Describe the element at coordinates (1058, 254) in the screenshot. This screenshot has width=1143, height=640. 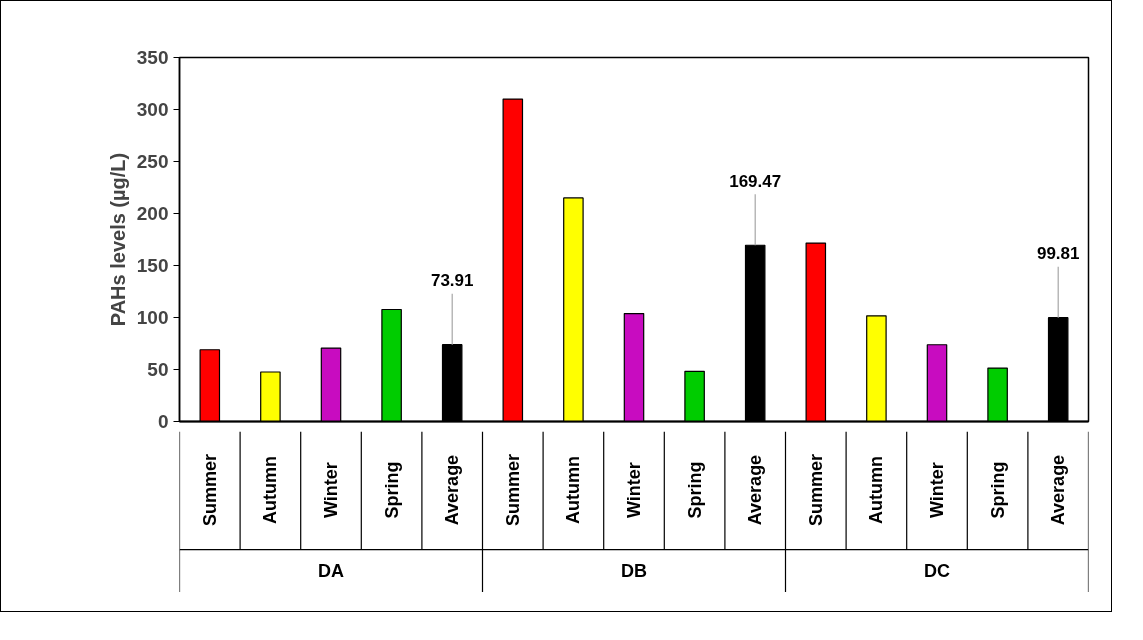
I see `data-label: 99.81` at that location.